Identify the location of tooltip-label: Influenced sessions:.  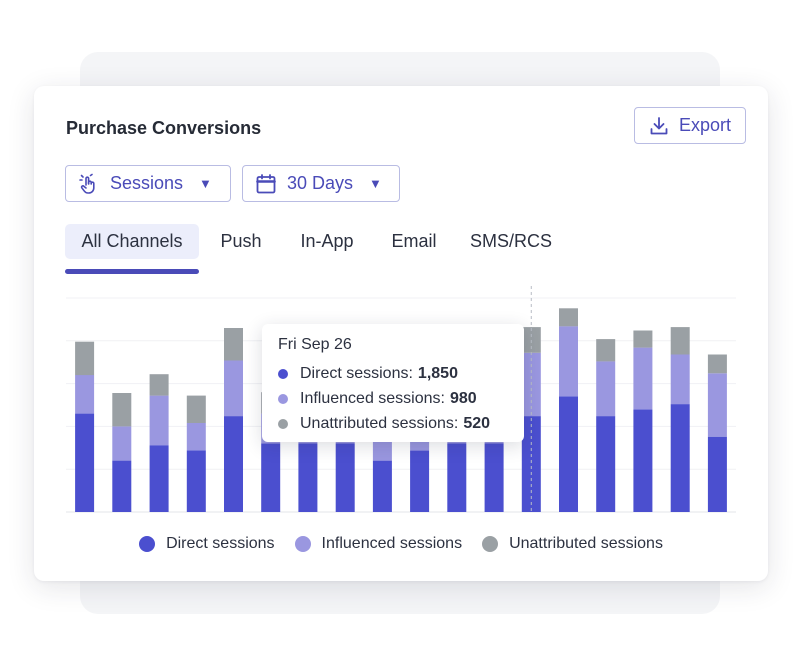
(372, 398).